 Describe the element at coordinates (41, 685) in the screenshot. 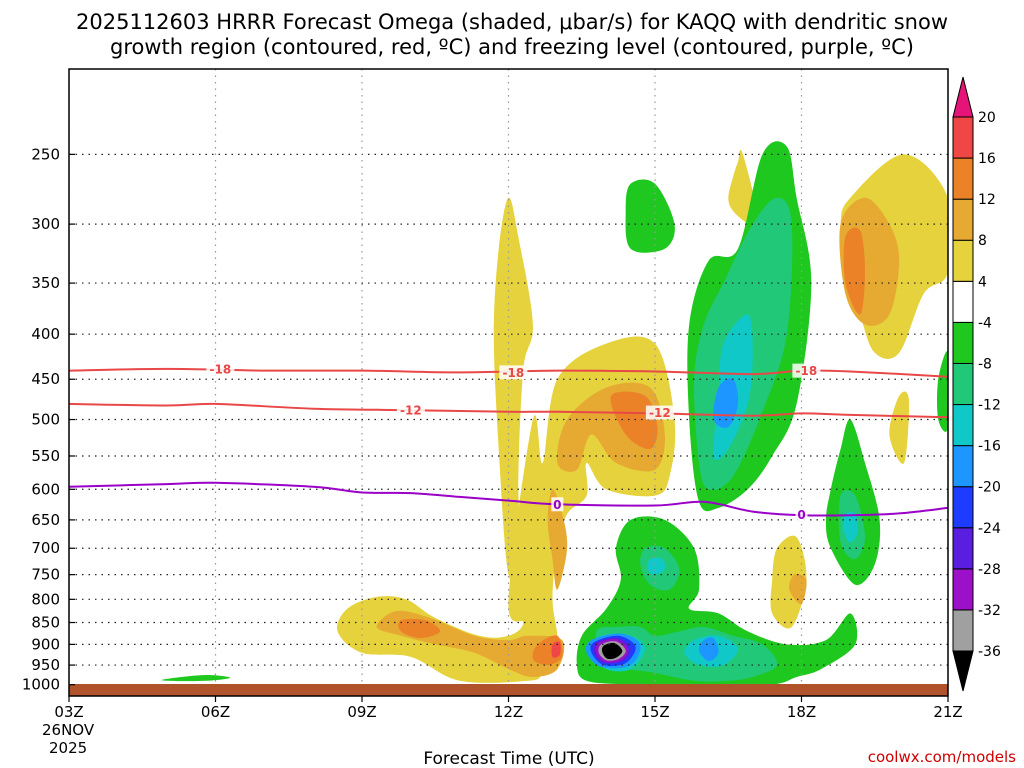

I see `y-tick-label-1000: 1000` at that location.